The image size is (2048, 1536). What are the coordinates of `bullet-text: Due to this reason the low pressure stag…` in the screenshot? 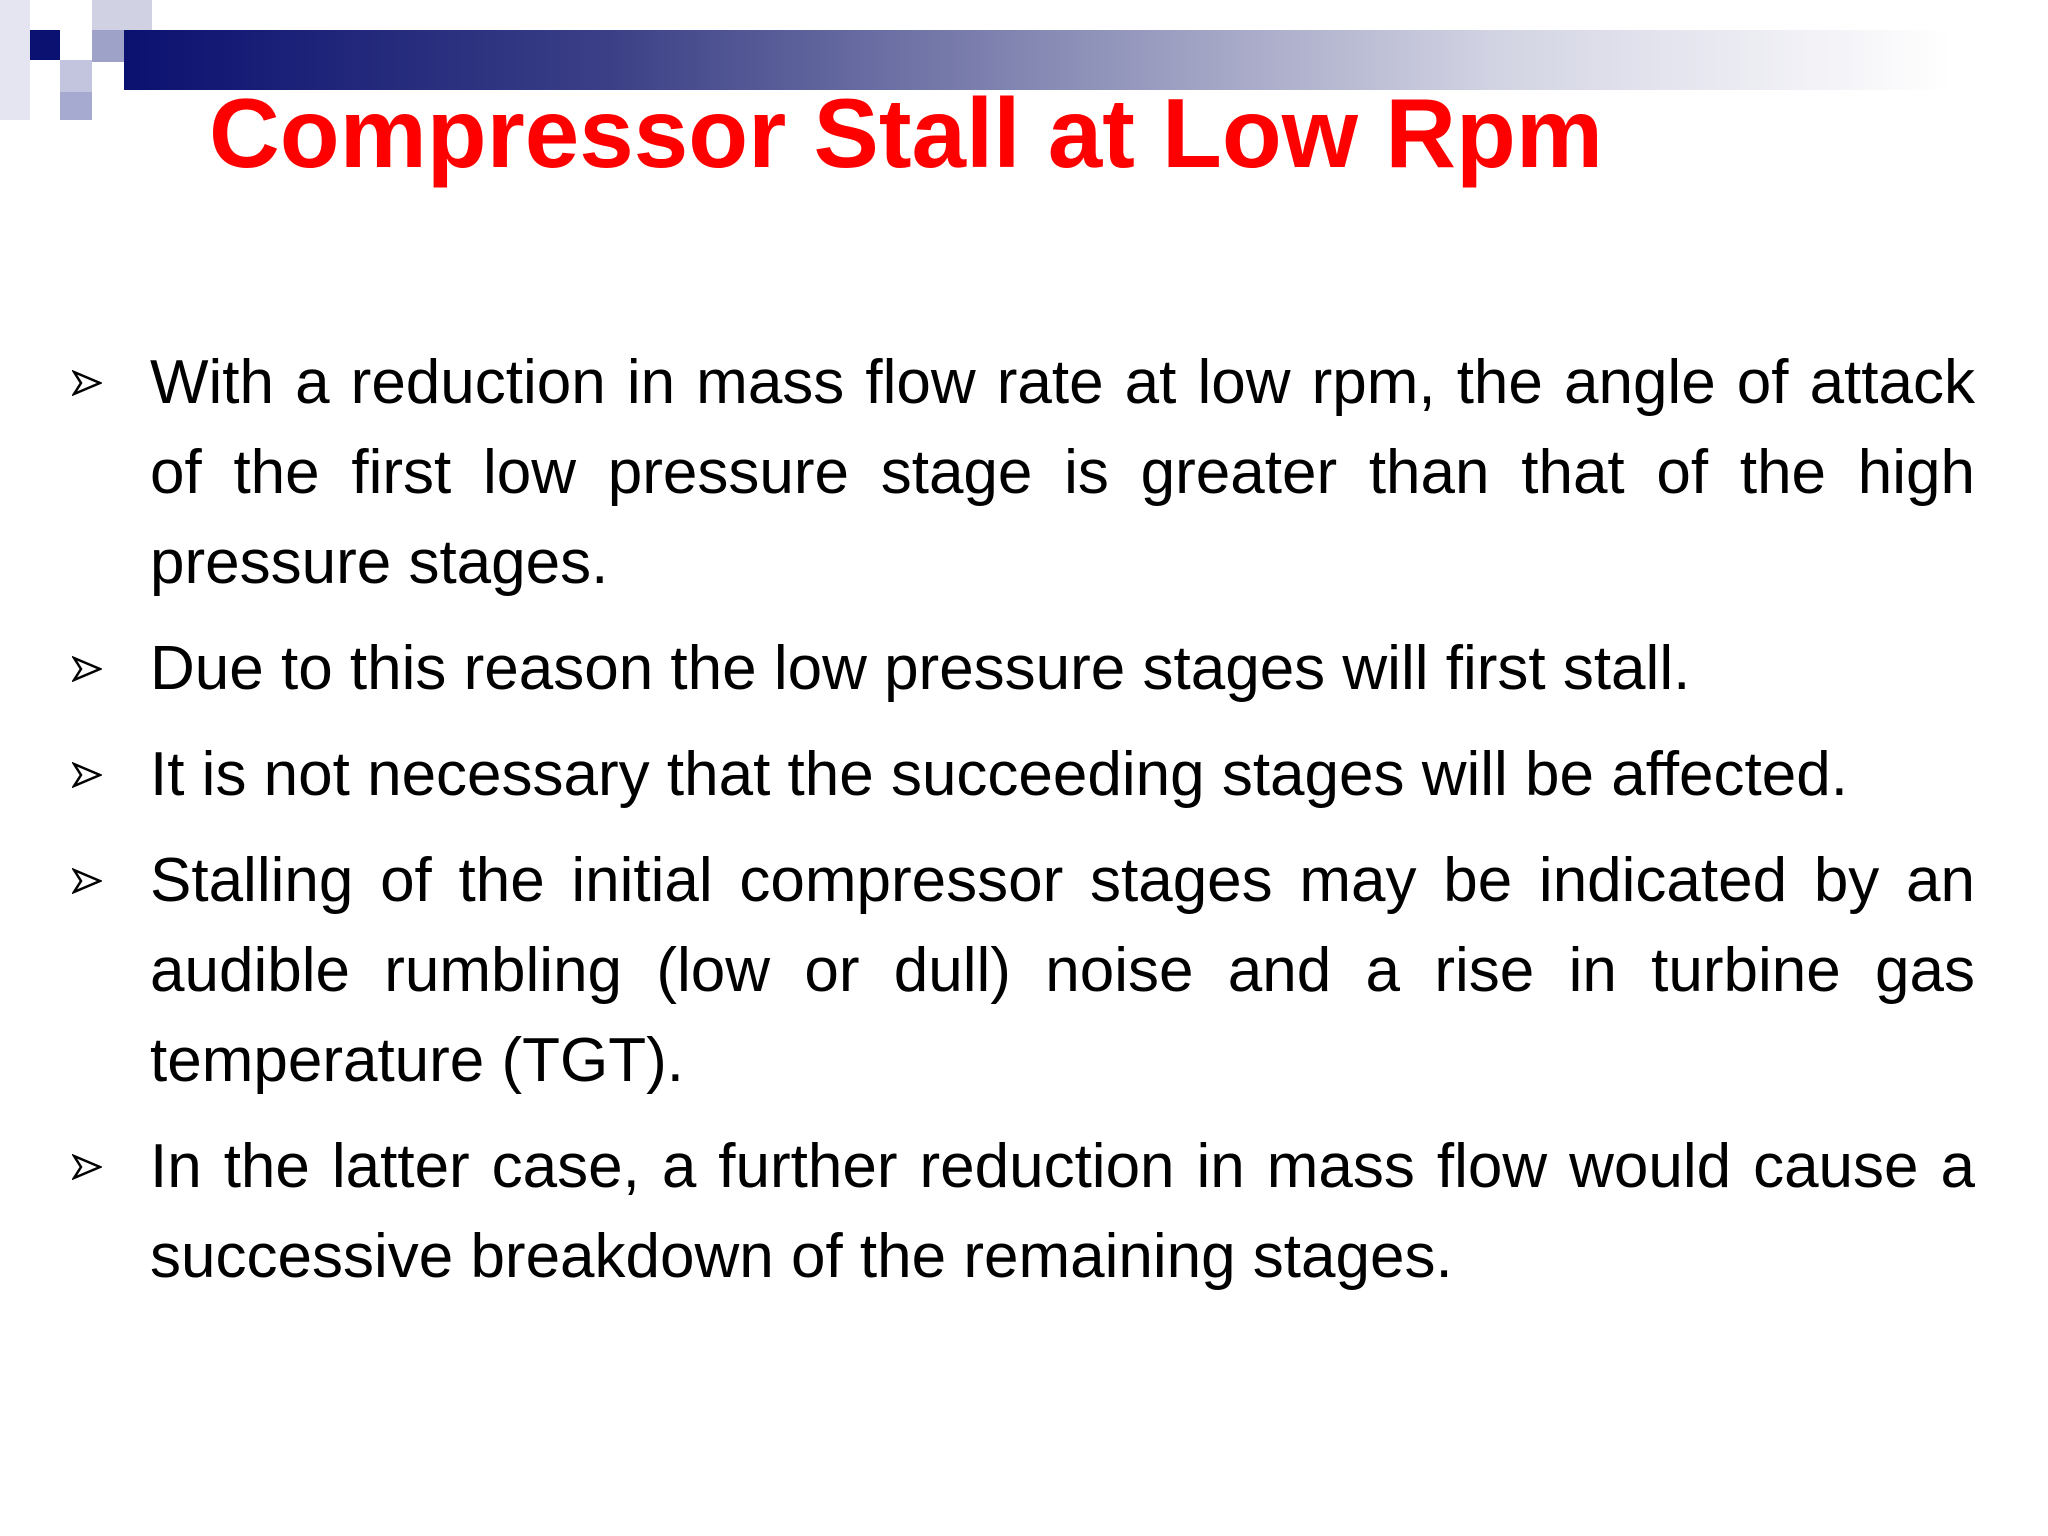 It's located at (920, 668).